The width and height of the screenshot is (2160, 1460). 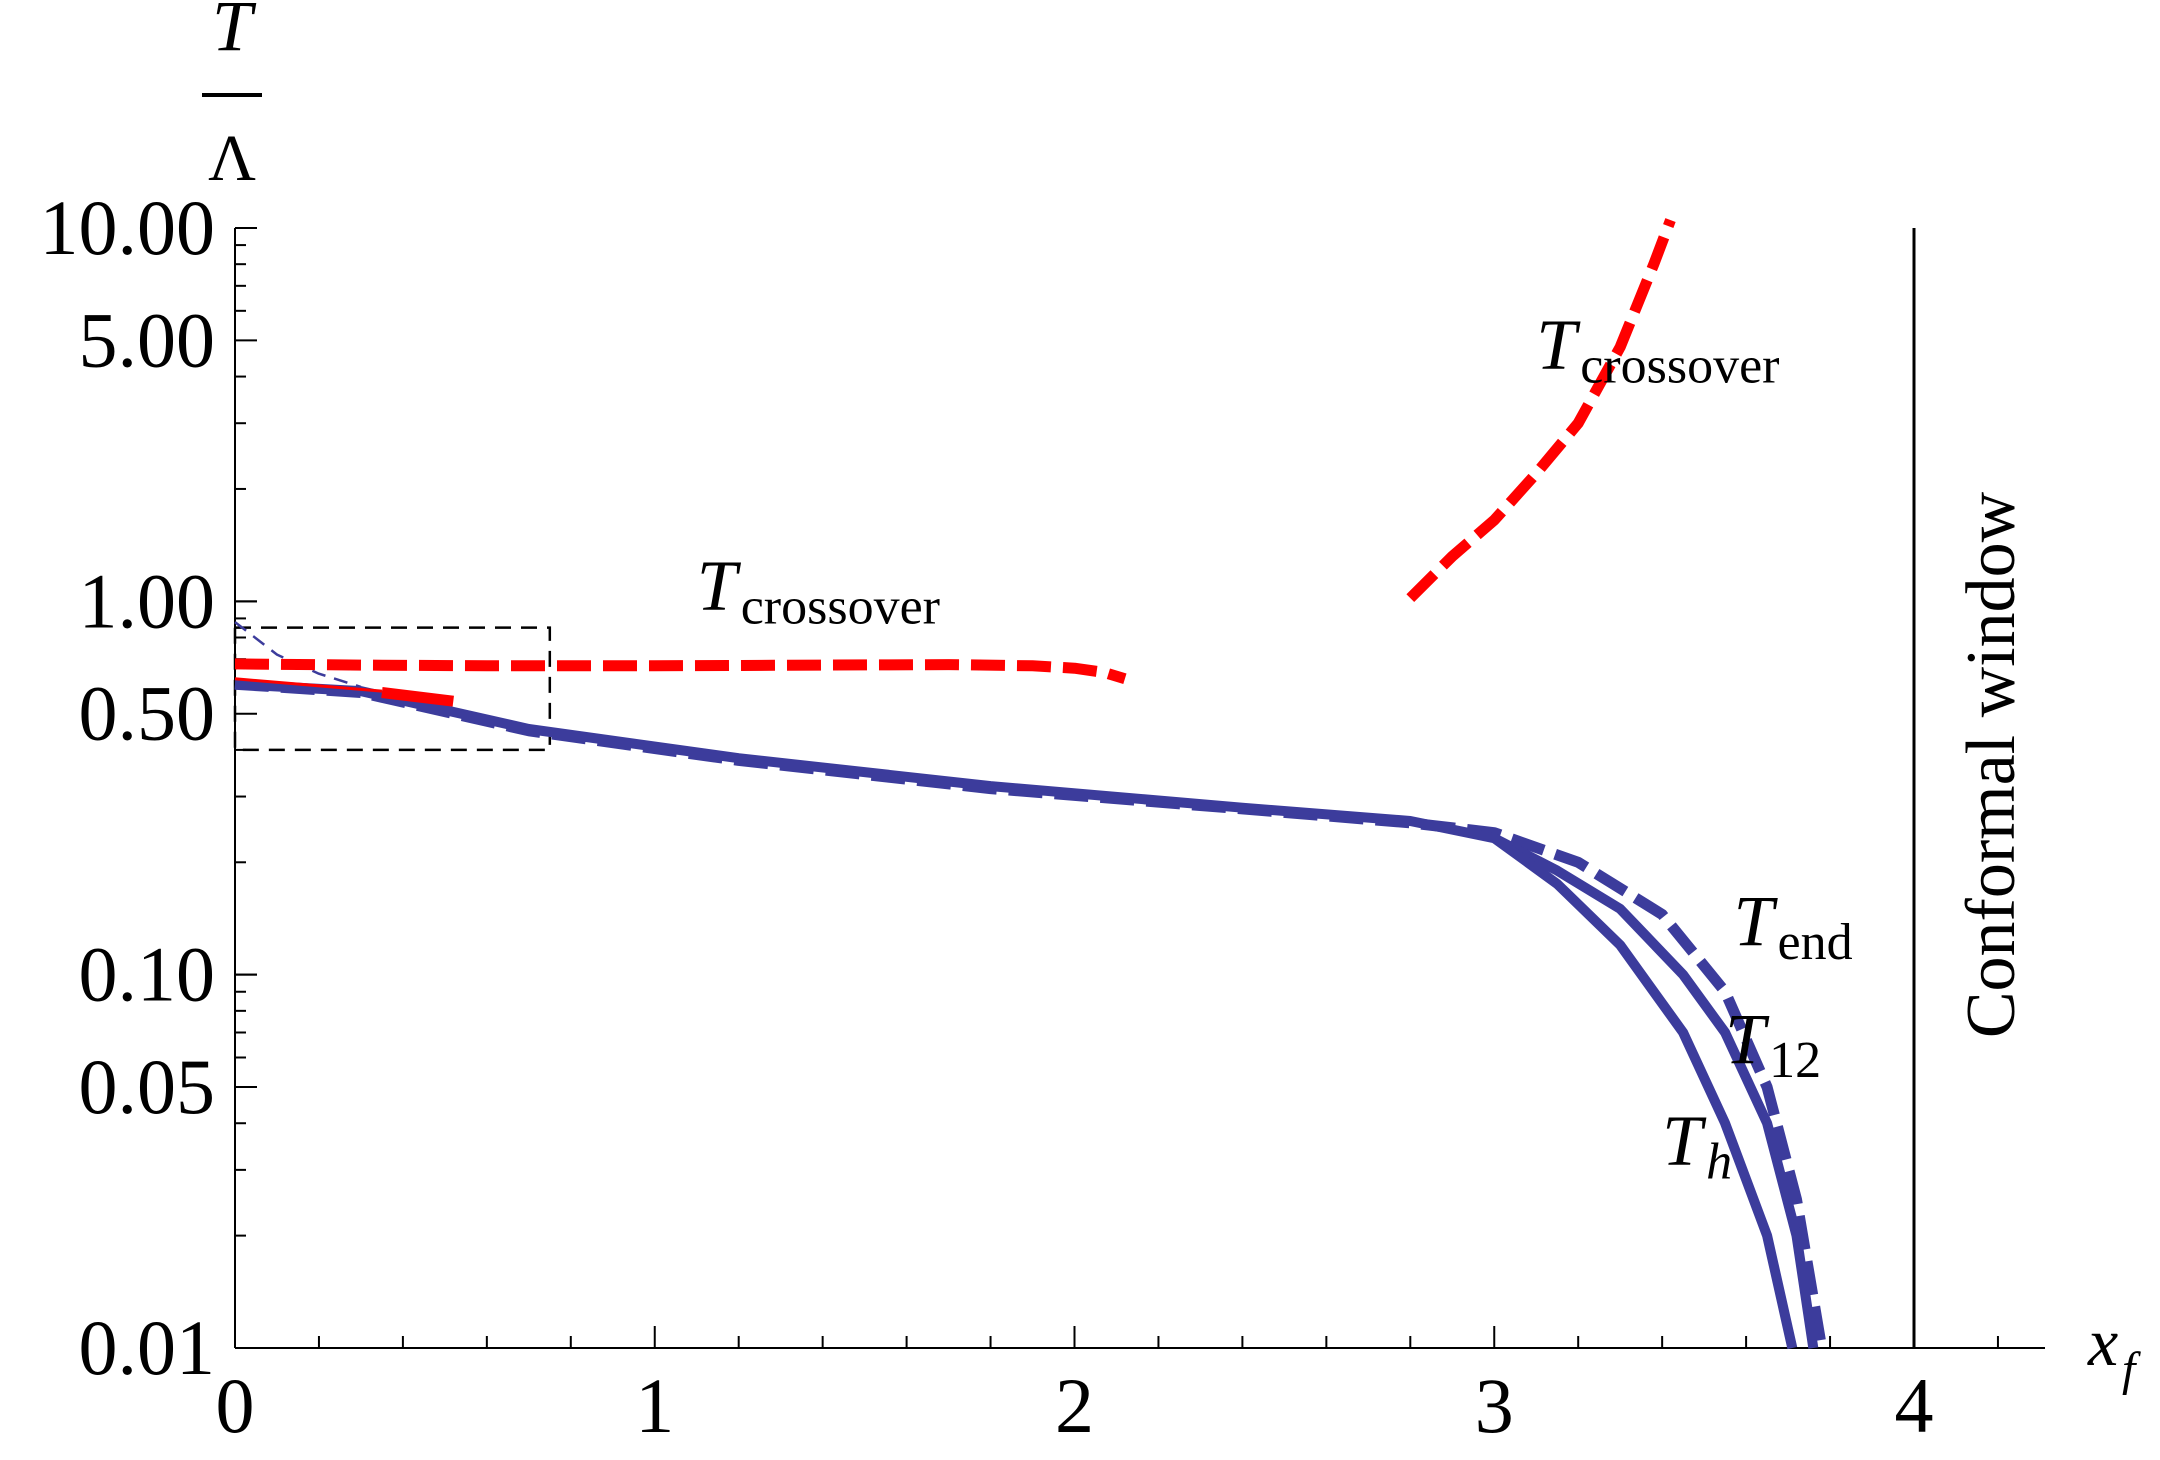 What do you see at coordinates (308, 685) in the screenshot?
I see `series-thin-red` at bounding box center [308, 685].